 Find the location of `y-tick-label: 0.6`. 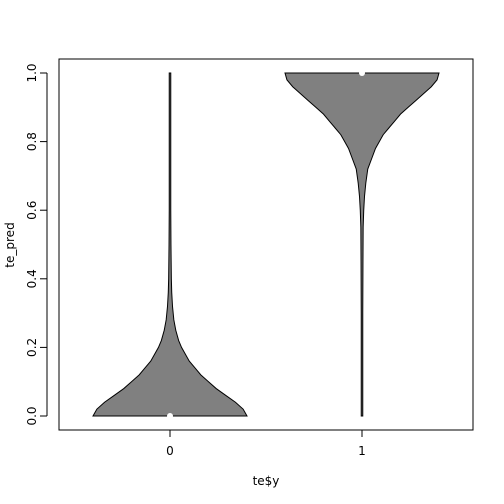

y-tick-label: 0.6 is located at coordinates (32, 210).